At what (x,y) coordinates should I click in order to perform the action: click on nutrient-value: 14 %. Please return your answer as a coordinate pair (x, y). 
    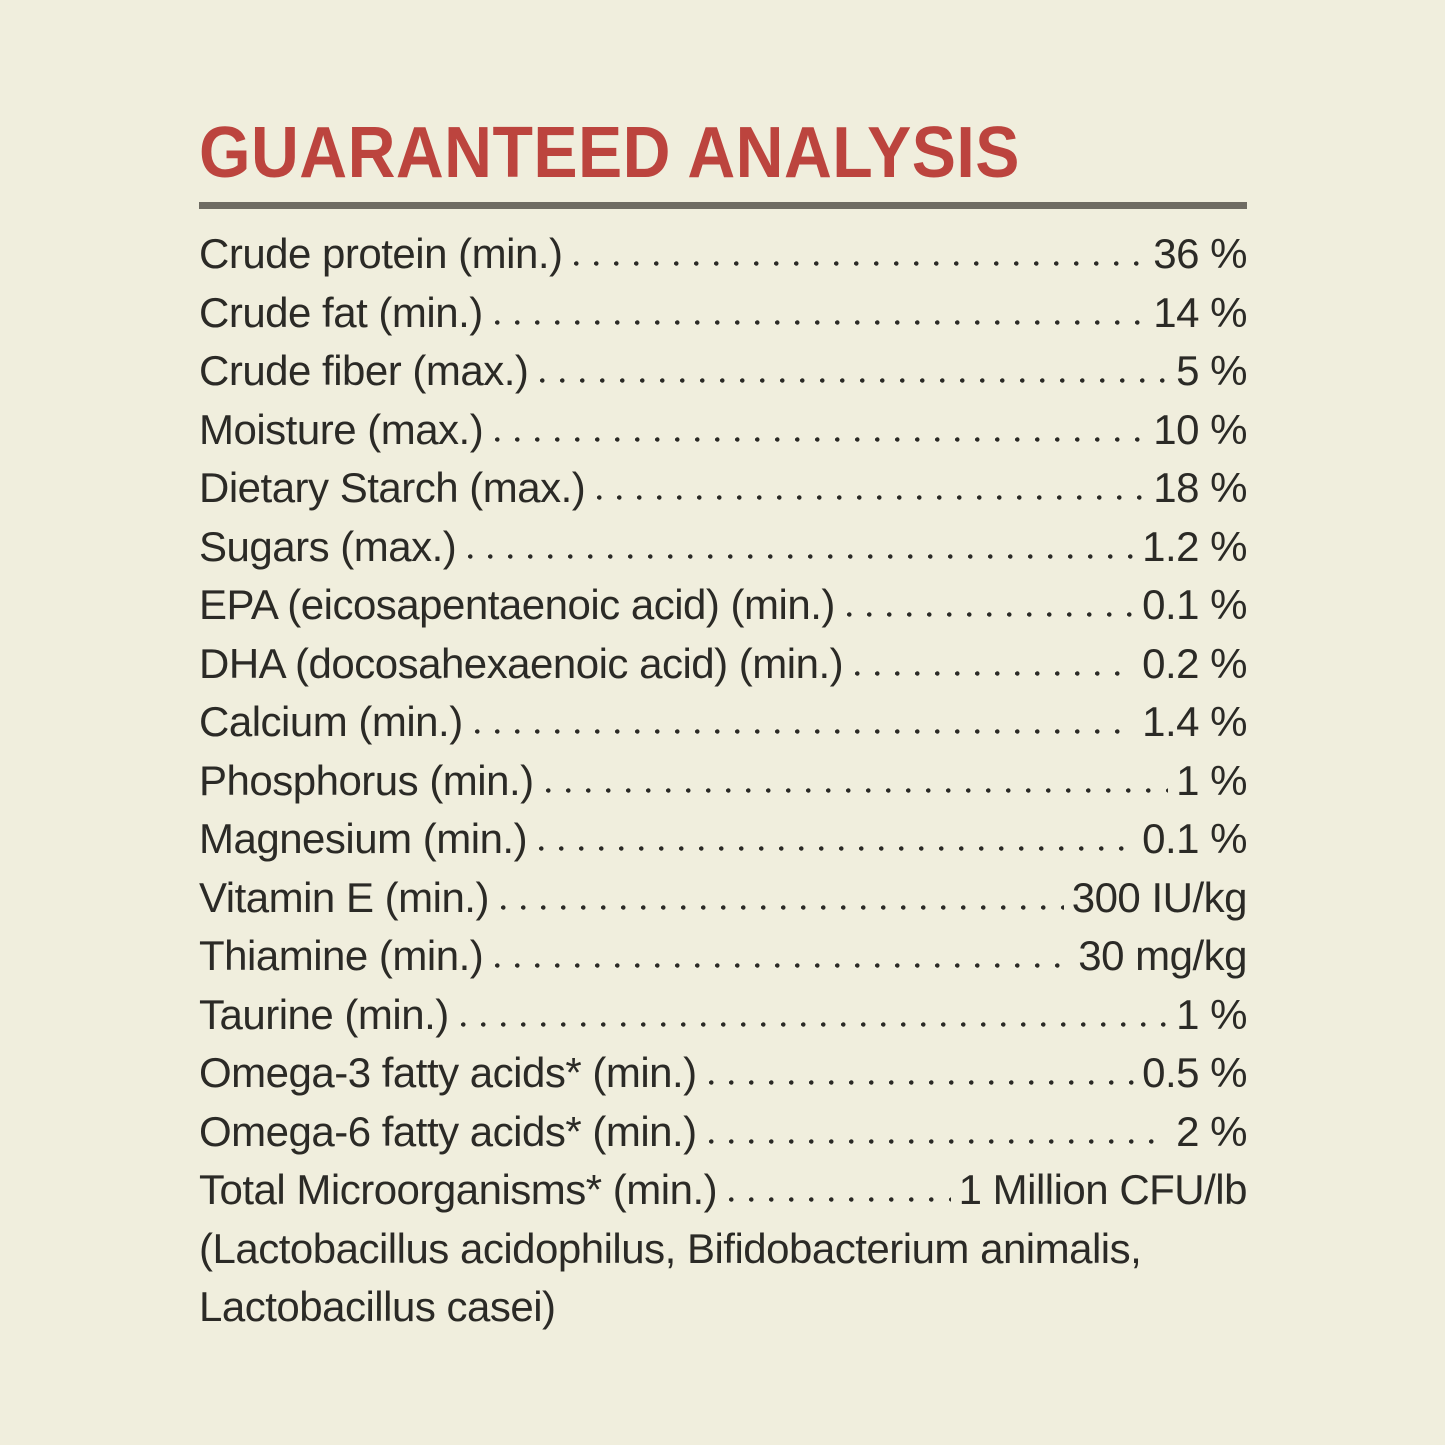
    Looking at the image, I should click on (1200, 312).